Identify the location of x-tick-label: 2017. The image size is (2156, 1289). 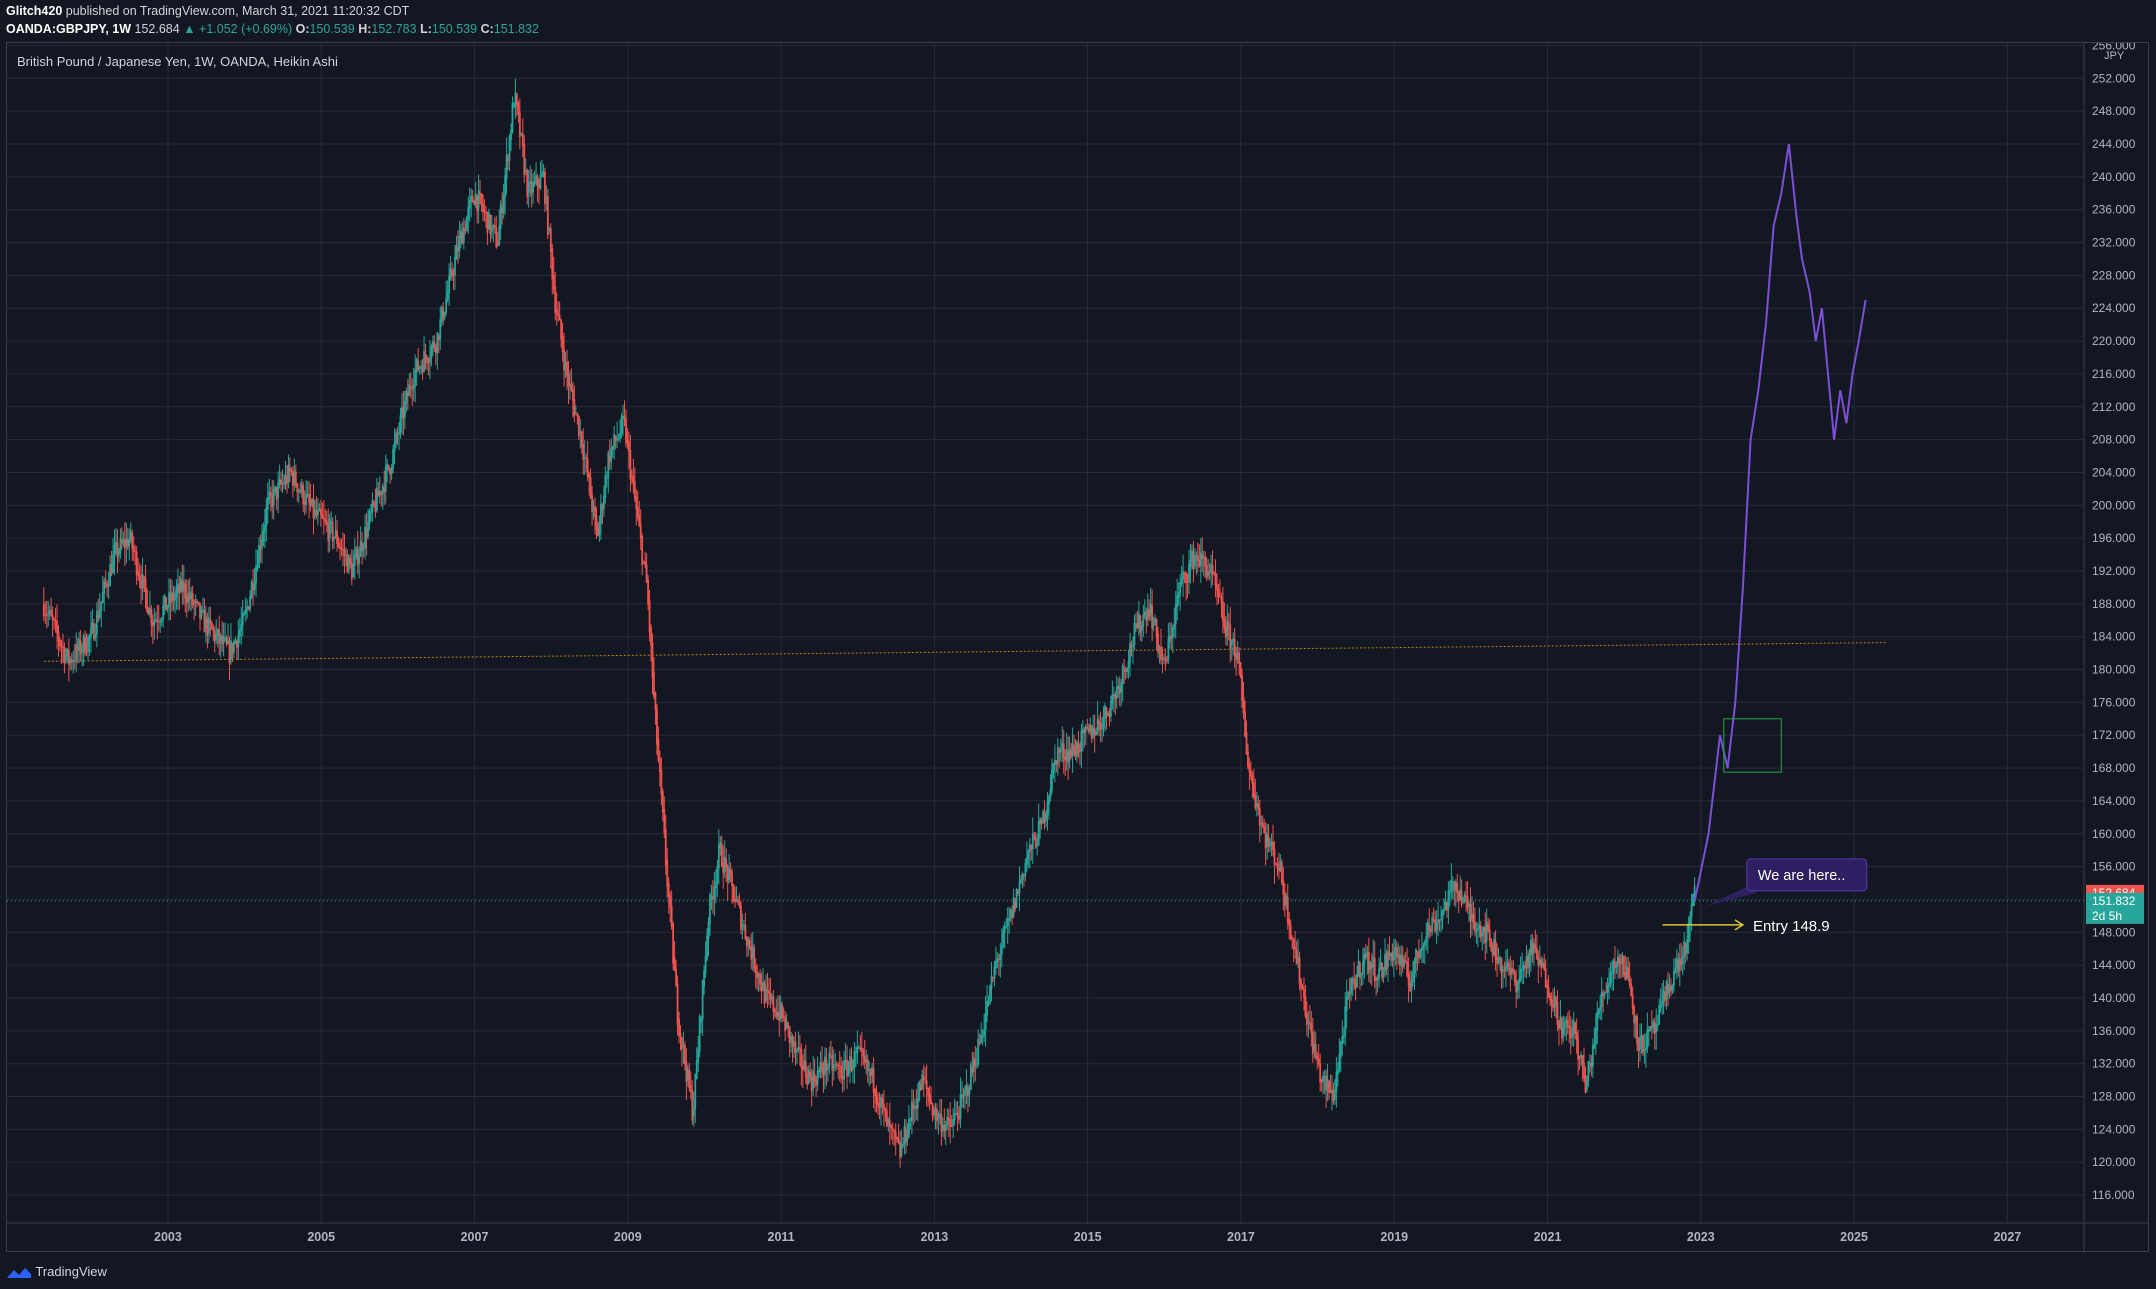
(1241, 1237).